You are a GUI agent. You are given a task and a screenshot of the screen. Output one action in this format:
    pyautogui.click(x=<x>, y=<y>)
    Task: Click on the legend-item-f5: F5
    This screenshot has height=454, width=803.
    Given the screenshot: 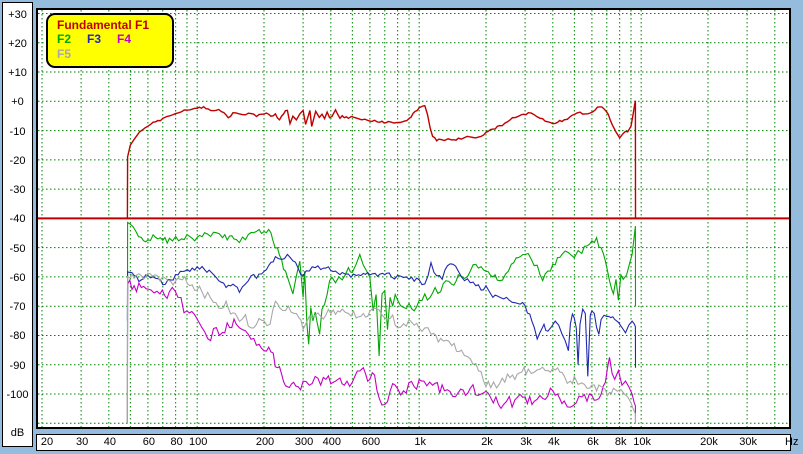 What is the action you would take?
    pyautogui.click(x=64, y=54)
    